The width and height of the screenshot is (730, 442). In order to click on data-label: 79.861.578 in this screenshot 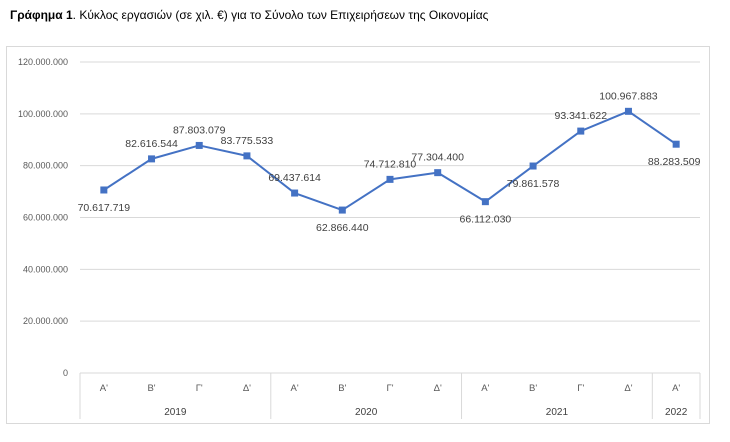, I will do `click(533, 184)`.